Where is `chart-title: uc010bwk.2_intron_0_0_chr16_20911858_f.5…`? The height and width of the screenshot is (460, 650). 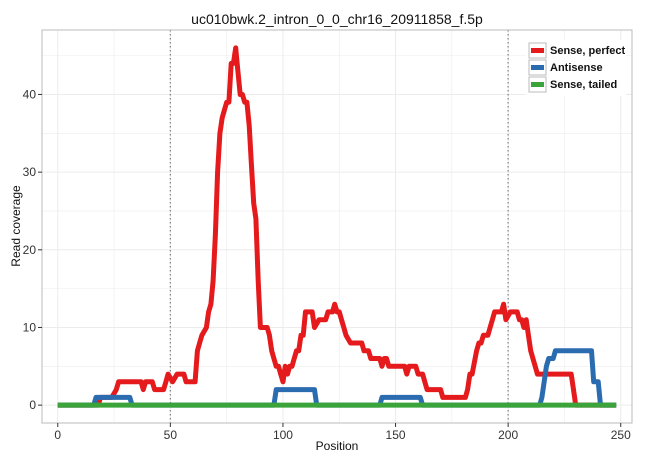 chart-title: uc010bwk.2_intron_0_0_chr16_20911858_f.5… is located at coordinates (337, 19).